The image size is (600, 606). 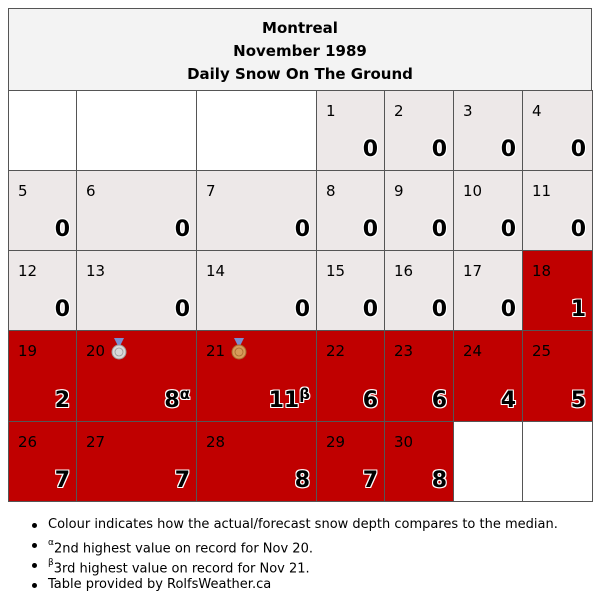 I want to click on day-number: 24, so click(x=473, y=351).